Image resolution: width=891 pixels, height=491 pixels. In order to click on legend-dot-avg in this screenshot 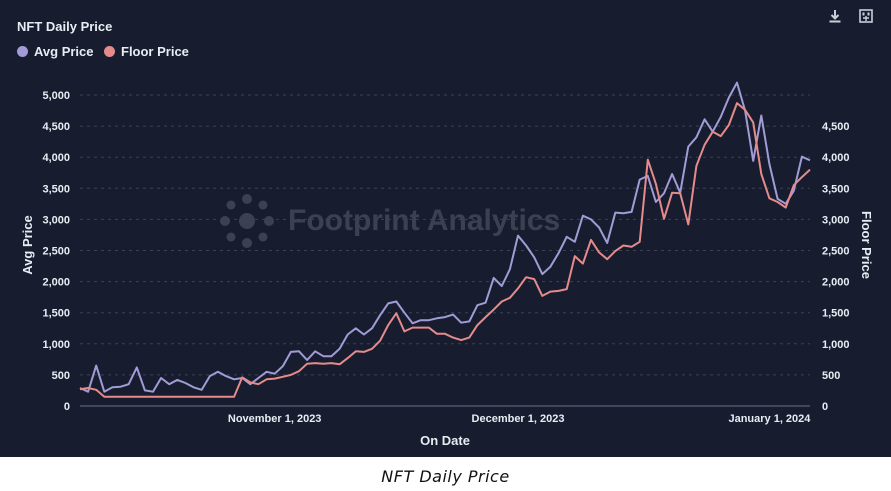, I will do `click(22, 51)`.